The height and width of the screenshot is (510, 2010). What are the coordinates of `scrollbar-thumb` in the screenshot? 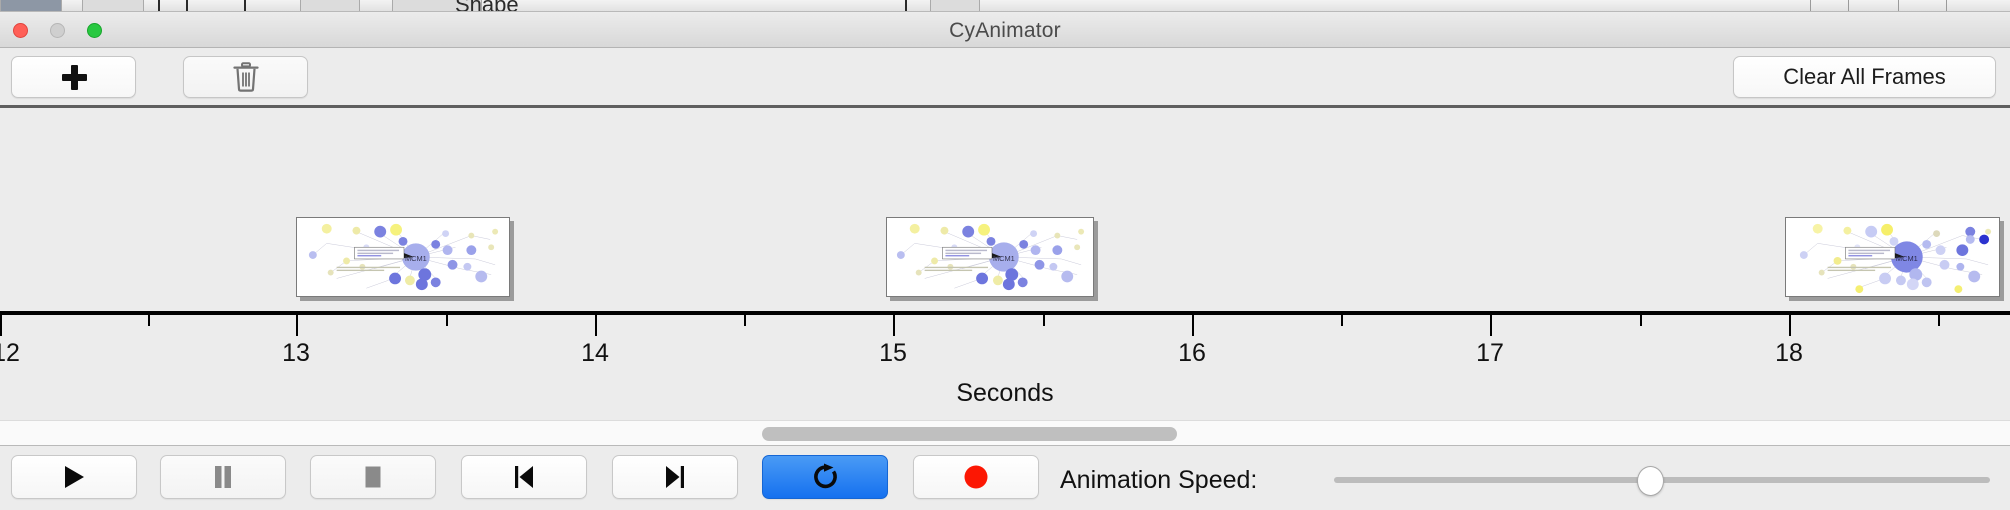 It's located at (969, 434).